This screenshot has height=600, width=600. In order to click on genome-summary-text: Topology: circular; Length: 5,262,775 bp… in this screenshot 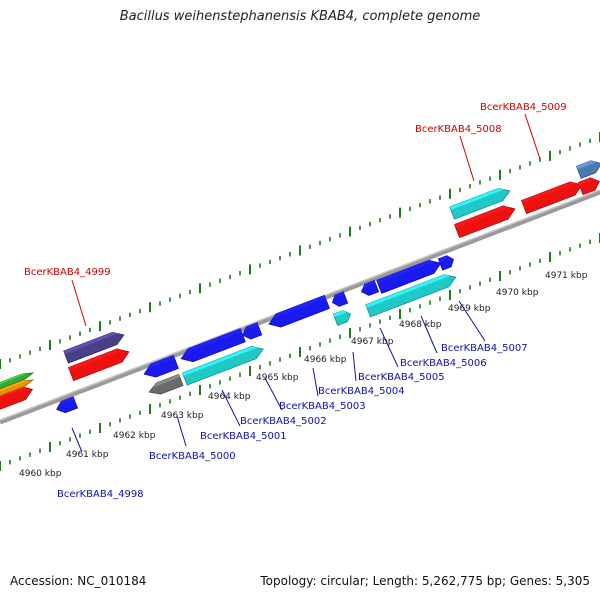, I will do `click(425, 581)`.